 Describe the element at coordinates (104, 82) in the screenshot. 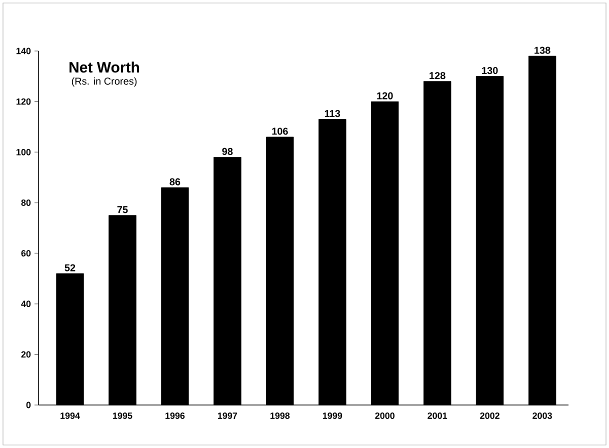

I see `text: (Rs. in Crores)` at that location.